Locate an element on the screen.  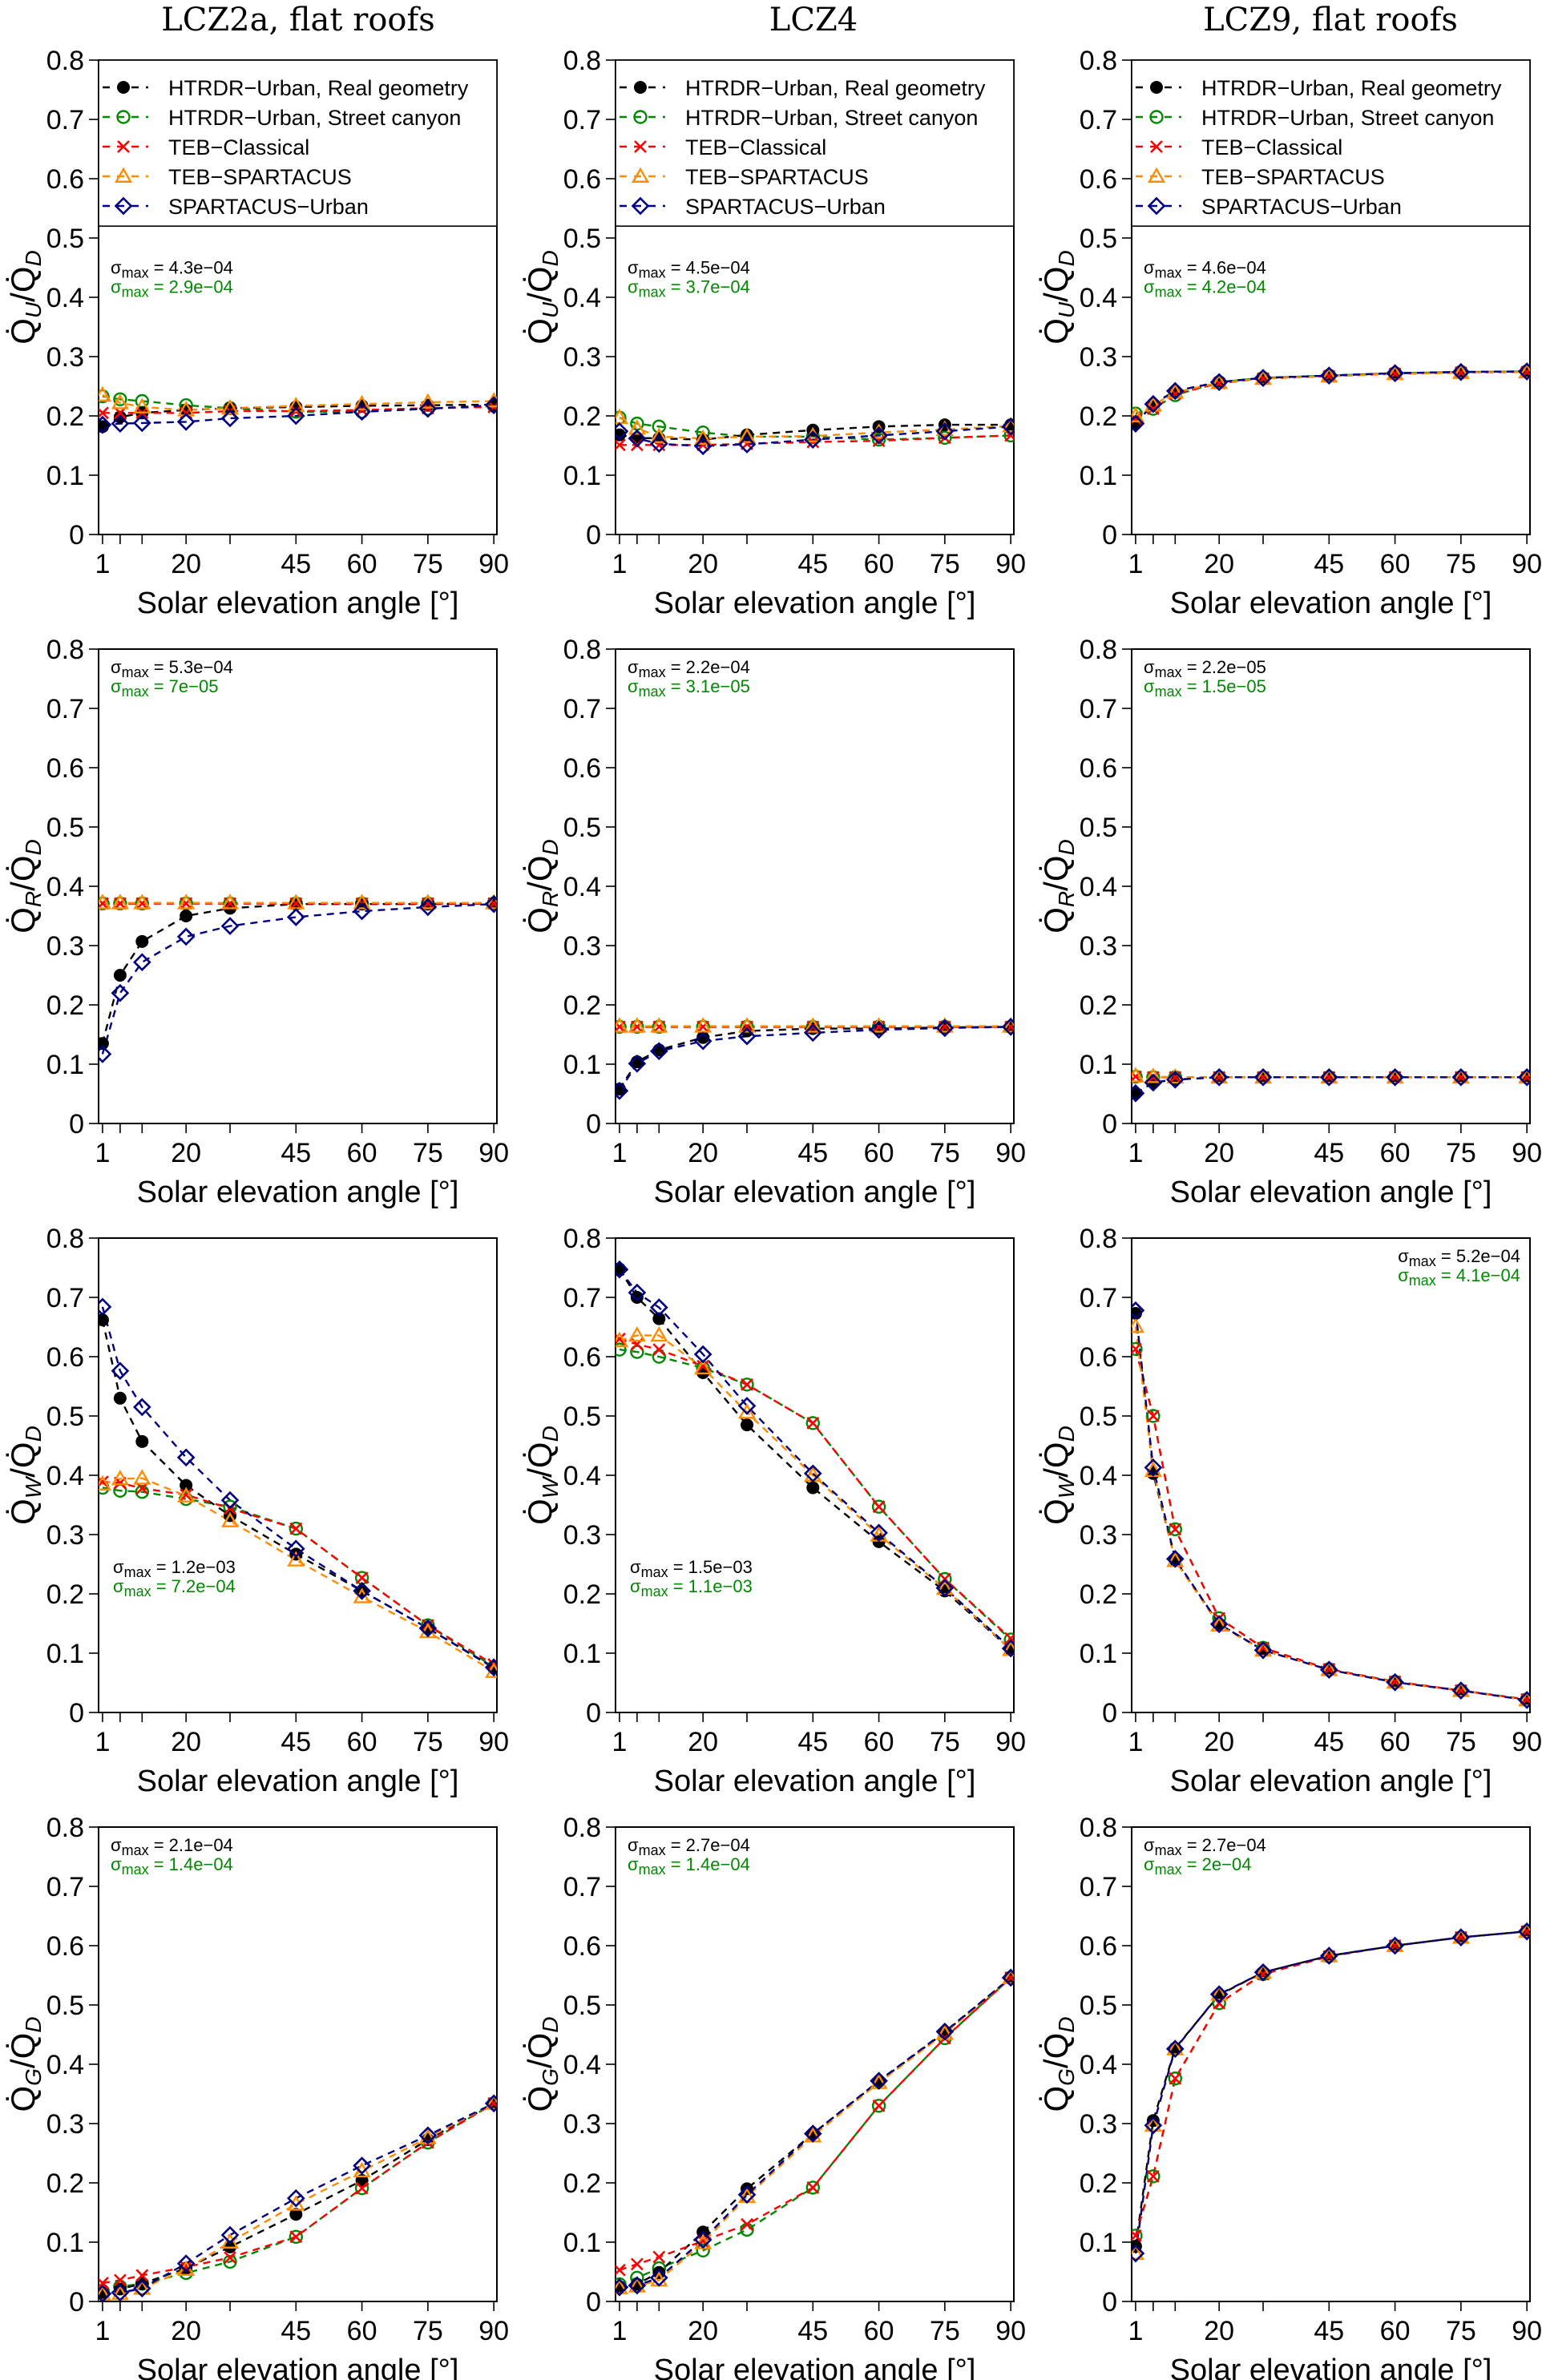
sigma-value: = 3.7e−04 is located at coordinates (708, 286).